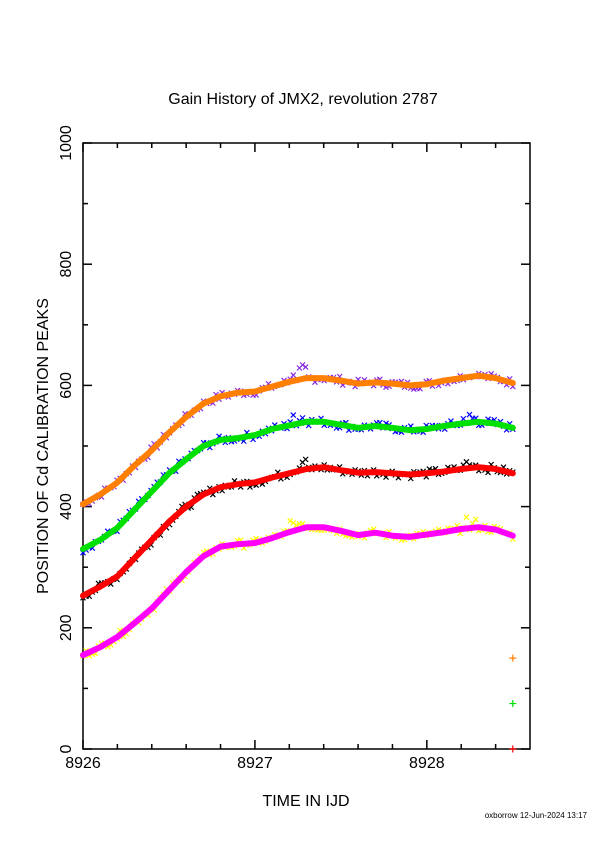 This screenshot has height=842, width=595. Describe the element at coordinates (66, 748) in the screenshot. I see `y-tick-label: 0` at that location.